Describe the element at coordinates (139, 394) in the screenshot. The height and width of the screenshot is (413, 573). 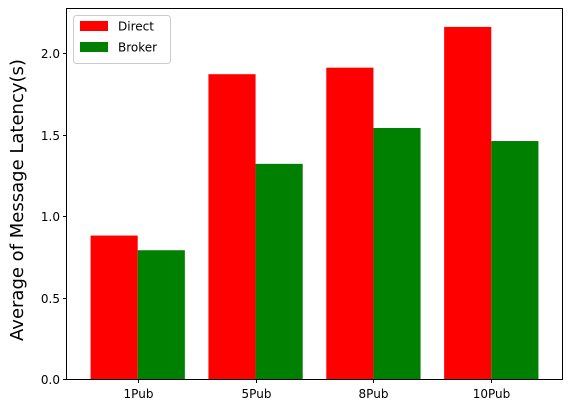
I see `x-tick-label: 1Pub` at that location.